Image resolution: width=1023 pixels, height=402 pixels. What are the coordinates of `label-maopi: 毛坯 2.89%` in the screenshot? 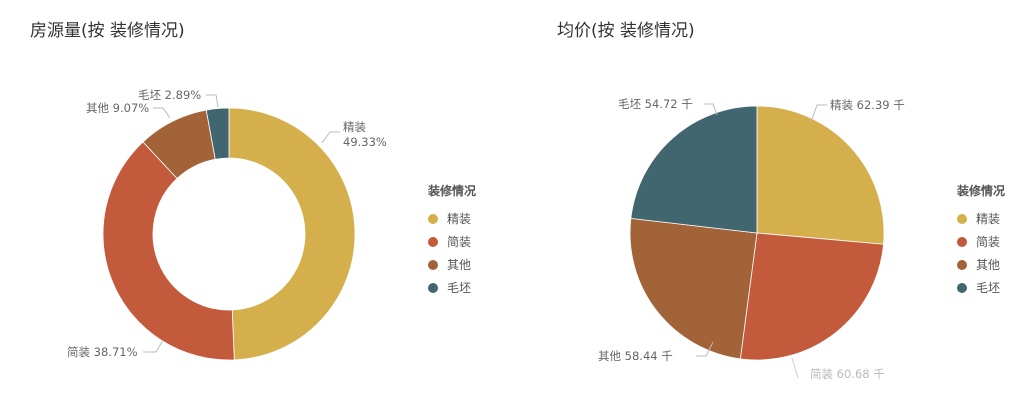 It's located at (169, 95).